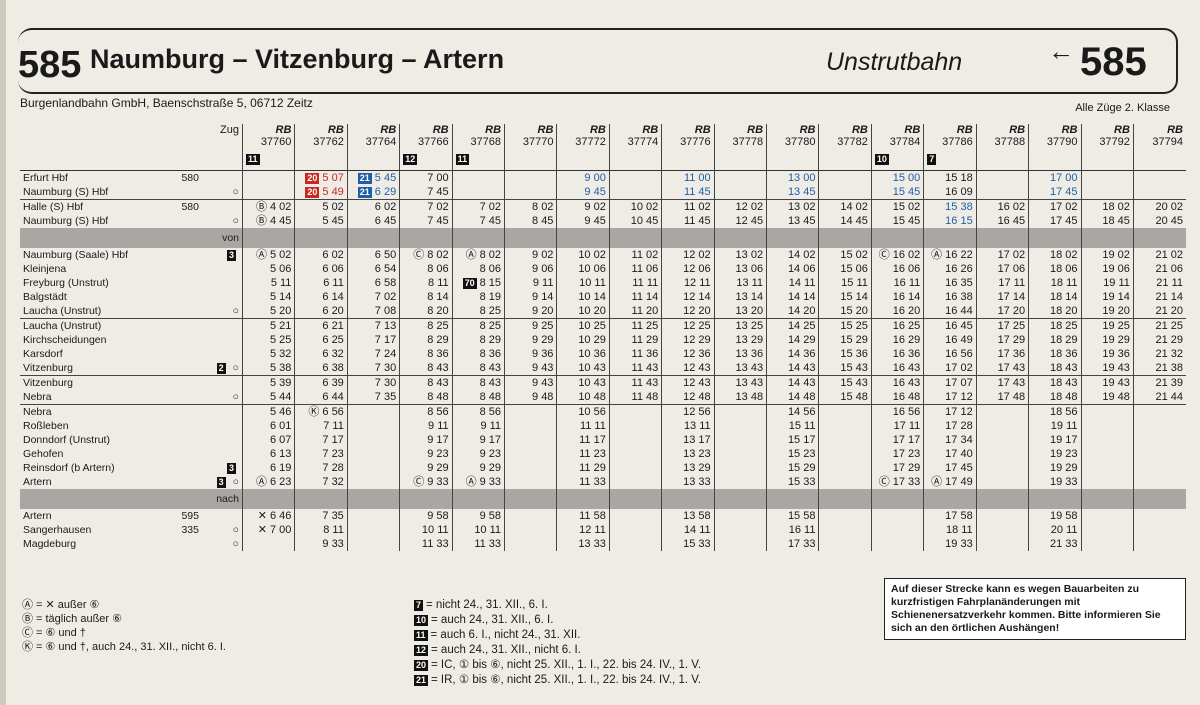 Image resolution: width=1200 pixels, height=705 pixels. I want to click on time: 16 14, so click(906, 296).